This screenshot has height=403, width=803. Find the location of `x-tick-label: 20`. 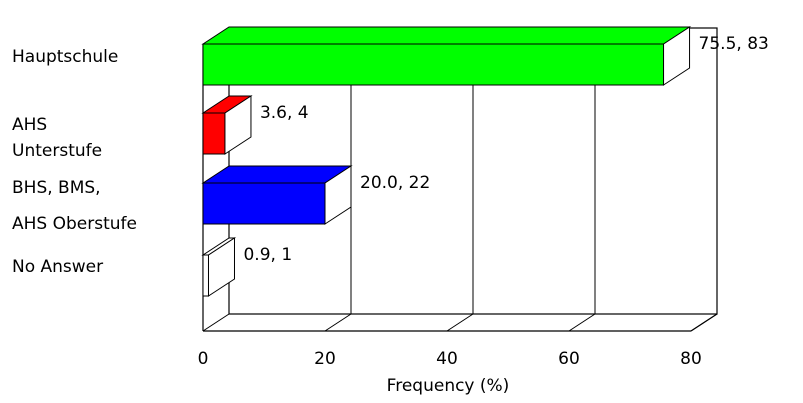

x-tick-label: 20 is located at coordinates (325, 359).